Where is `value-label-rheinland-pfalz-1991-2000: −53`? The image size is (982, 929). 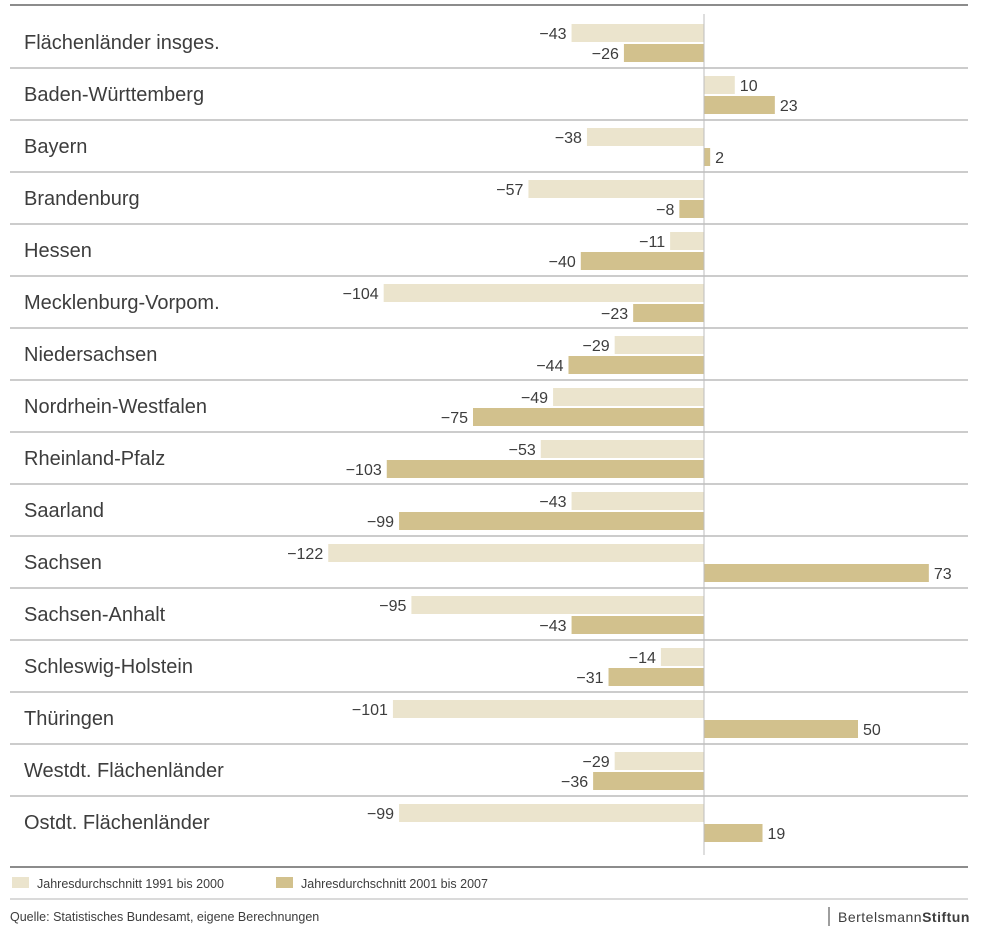
value-label-rheinland-pfalz-1991-2000: −53 is located at coordinates (522, 450).